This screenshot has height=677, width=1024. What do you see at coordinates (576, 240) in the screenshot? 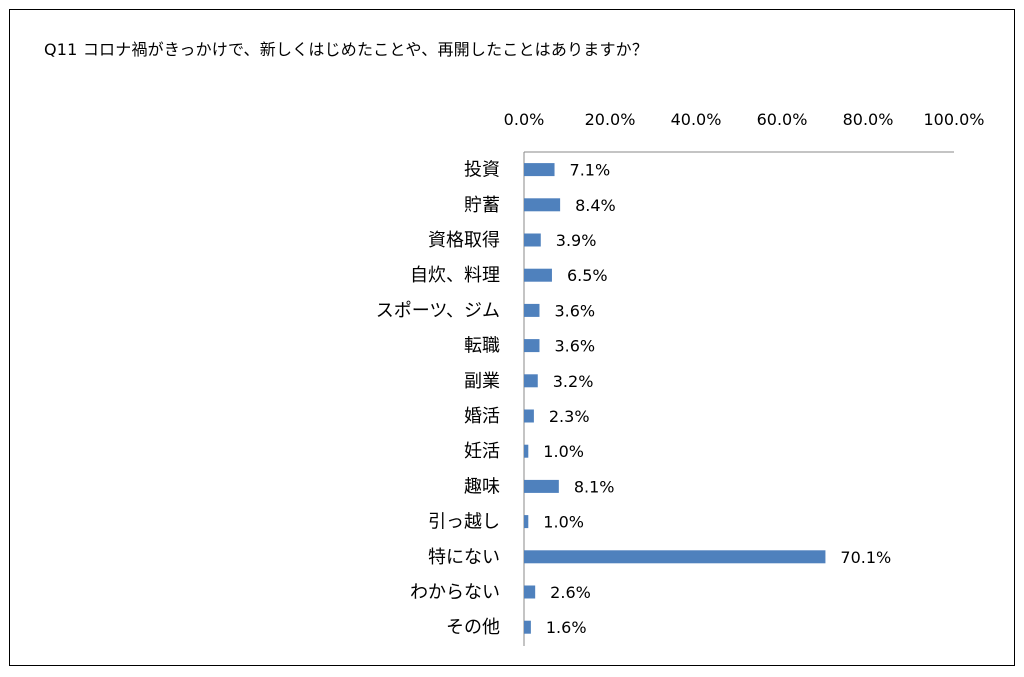
I see `data-label: 3.9%` at bounding box center [576, 240].